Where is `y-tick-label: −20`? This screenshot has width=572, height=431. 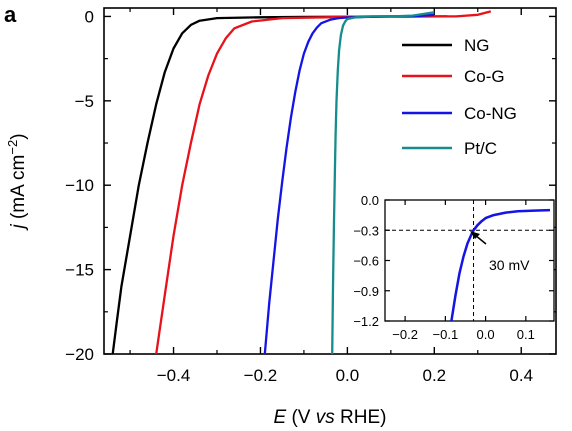 y-tick-label: −20 is located at coordinates (79, 354).